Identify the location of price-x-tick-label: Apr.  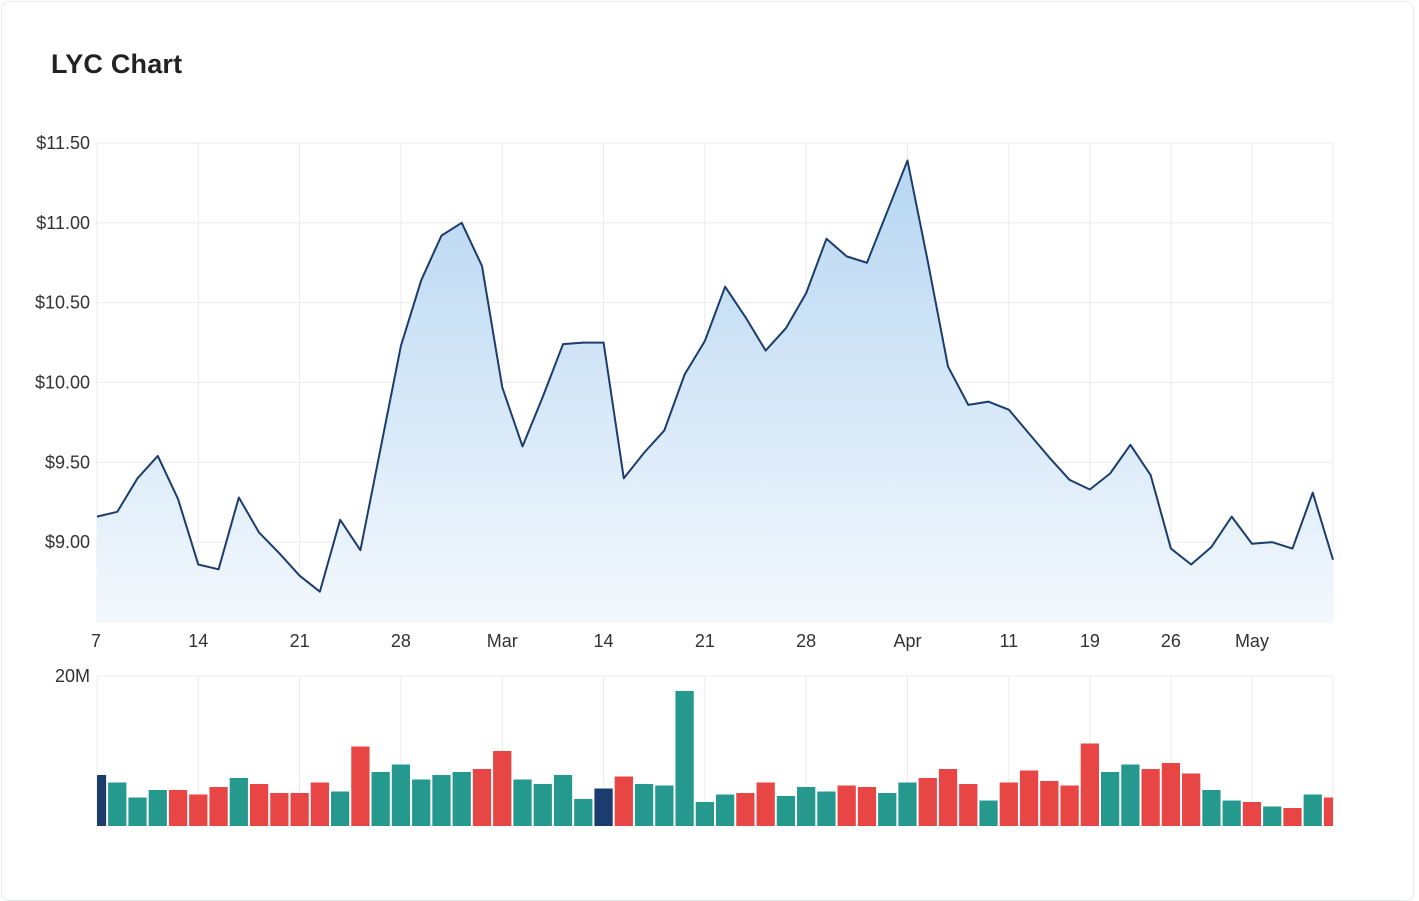
(907, 641).